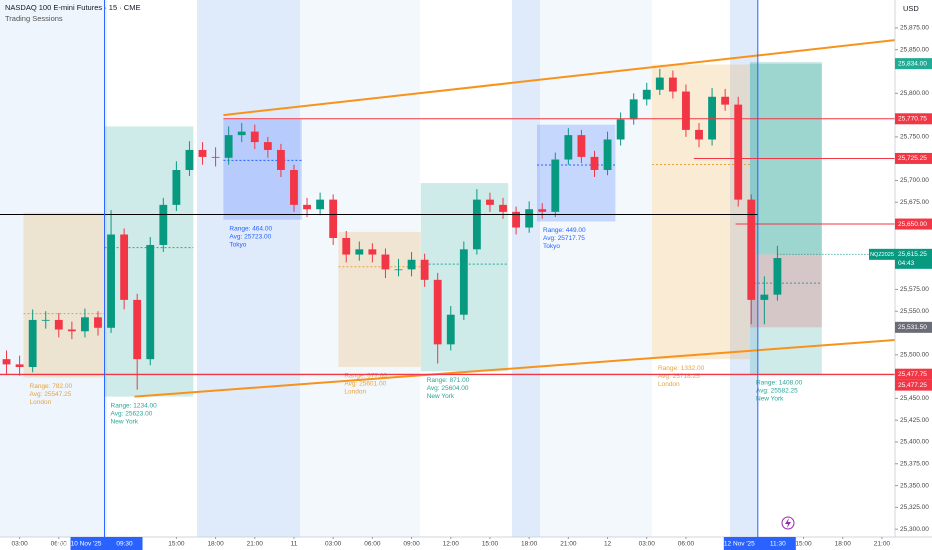 The width and height of the screenshot is (932, 550). I want to click on session-label: Avg: 25601.00, so click(365, 384).